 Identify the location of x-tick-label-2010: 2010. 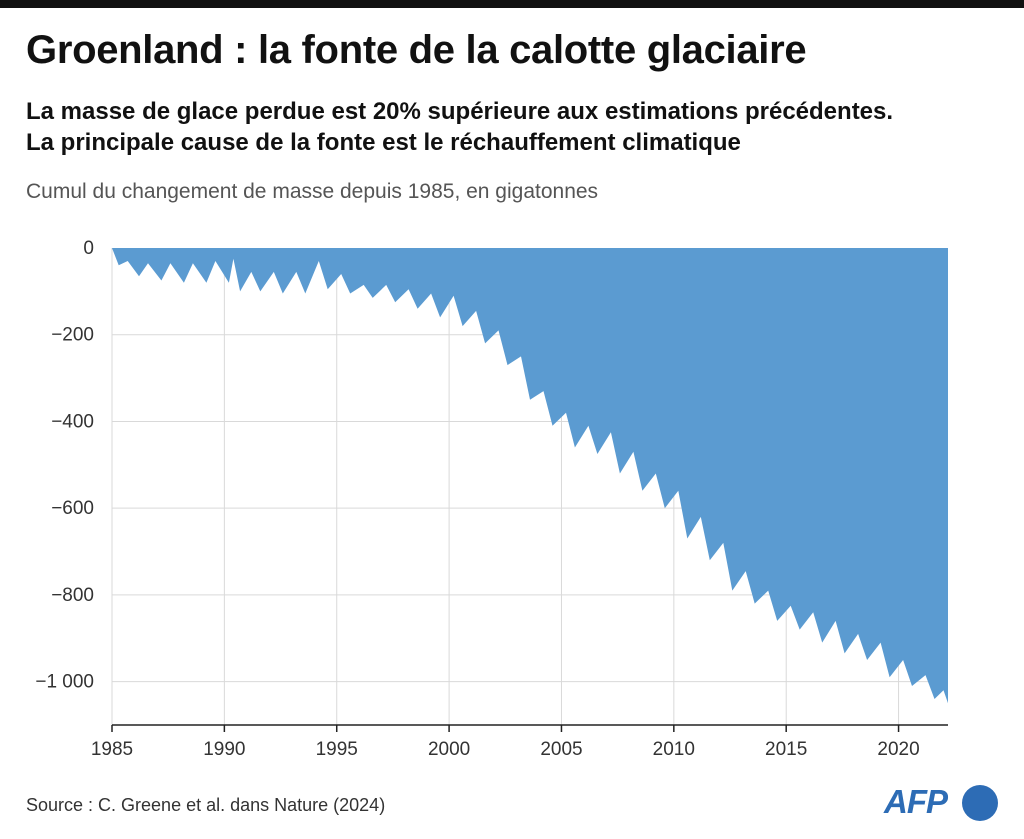
(674, 749).